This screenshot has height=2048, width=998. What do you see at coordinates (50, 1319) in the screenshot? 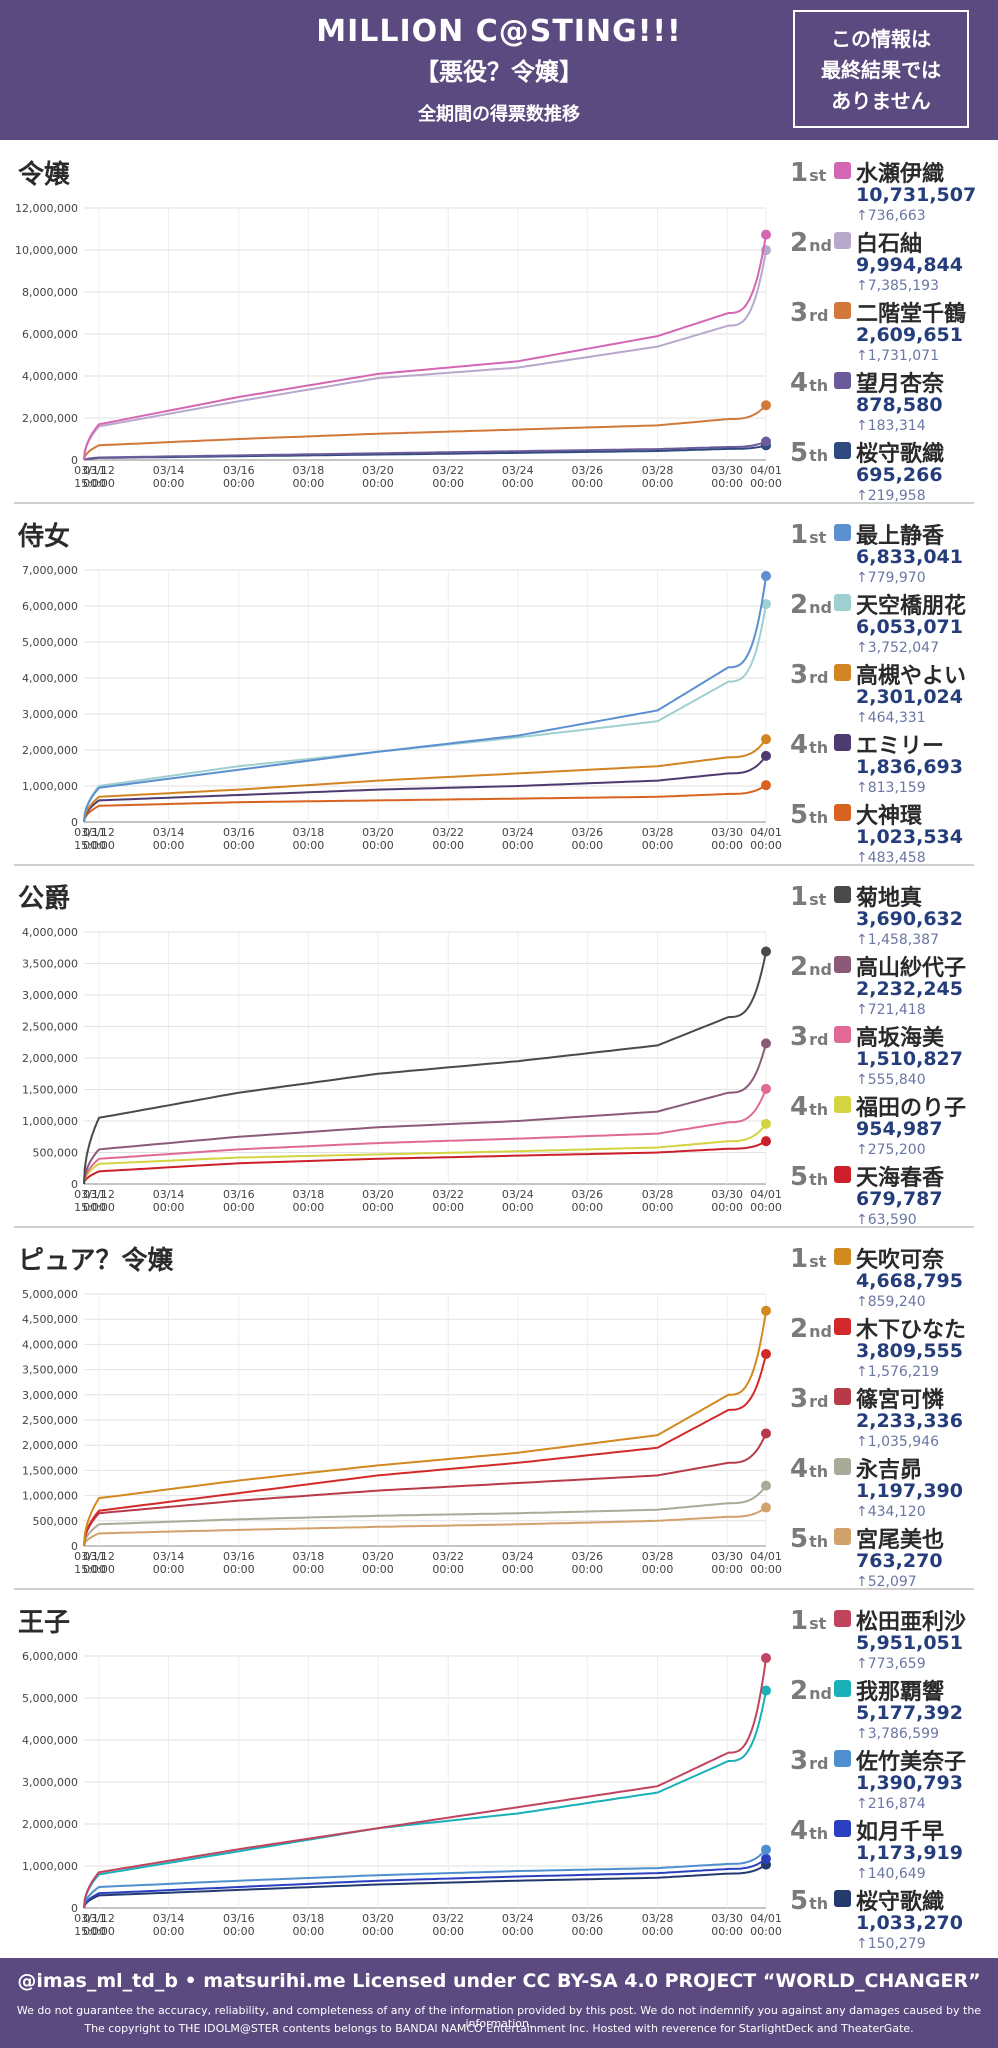
I see `y-tick-label: 4,500,000` at bounding box center [50, 1319].